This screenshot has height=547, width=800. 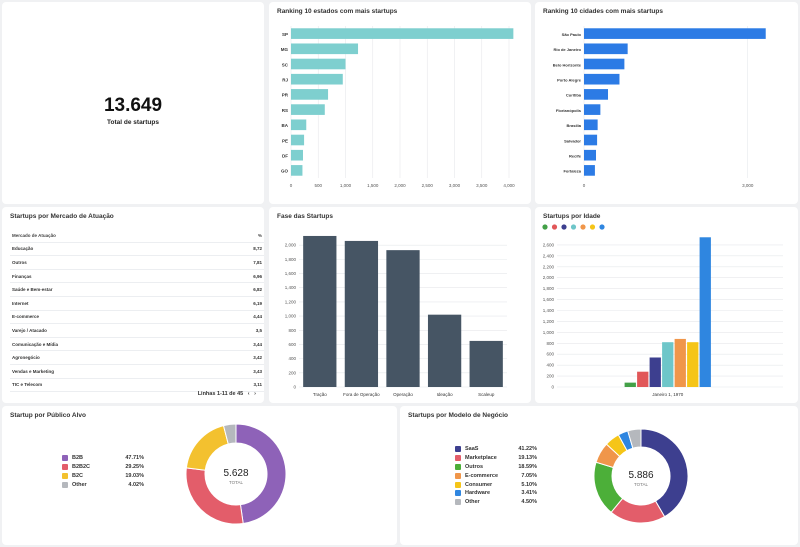 What do you see at coordinates (285, 95) in the screenshot?
I see `y-tick-label: PR` at bounding box center [285, 95].